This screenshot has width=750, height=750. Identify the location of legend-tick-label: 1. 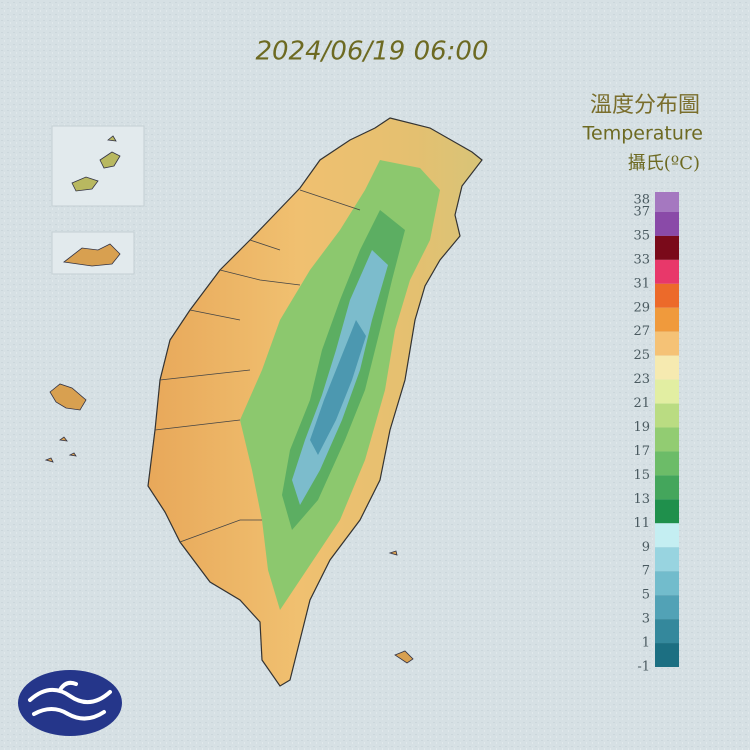
(646, 643).